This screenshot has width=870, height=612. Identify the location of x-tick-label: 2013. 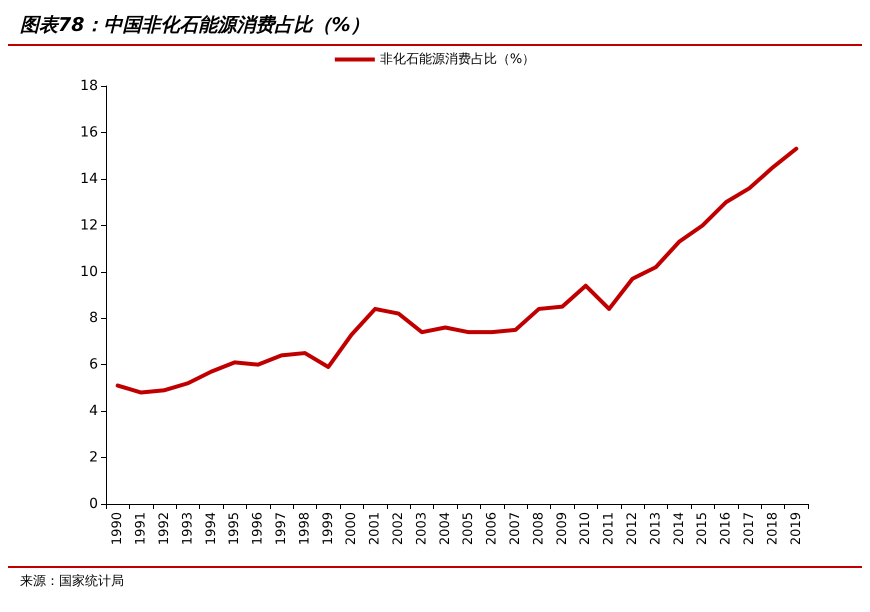
(656, 529).